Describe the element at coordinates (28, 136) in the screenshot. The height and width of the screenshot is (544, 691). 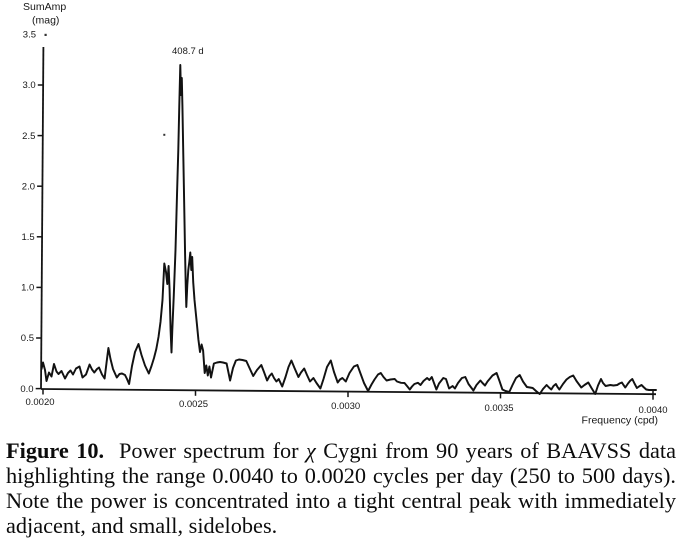
I see `svg-text: 2.5` at that location.